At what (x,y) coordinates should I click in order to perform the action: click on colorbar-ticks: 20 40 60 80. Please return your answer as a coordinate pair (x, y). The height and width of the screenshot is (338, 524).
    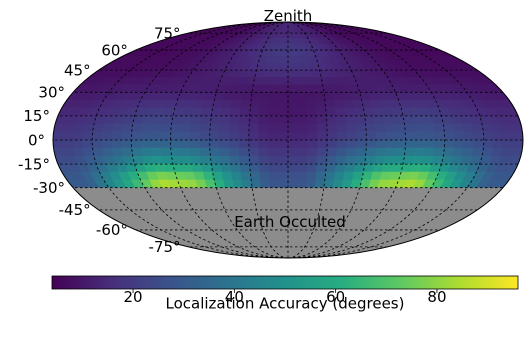
    Looking at the image, I should click on (284, 297).